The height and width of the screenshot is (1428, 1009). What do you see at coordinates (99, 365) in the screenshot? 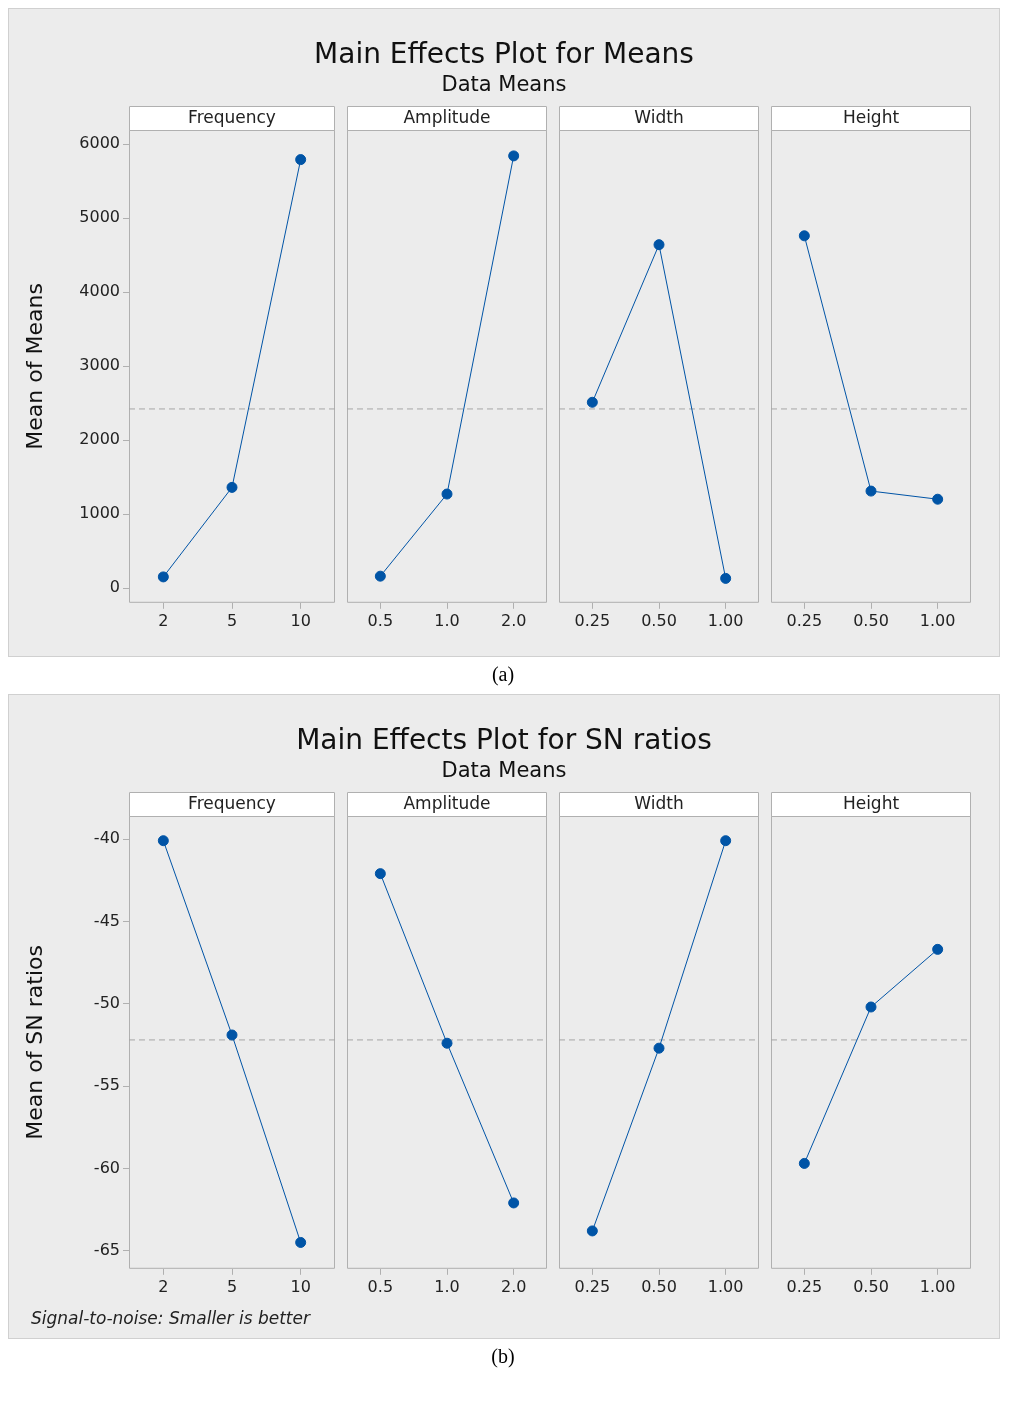
I see `y-tick-label: 3000` at bounding box center [99, 365].